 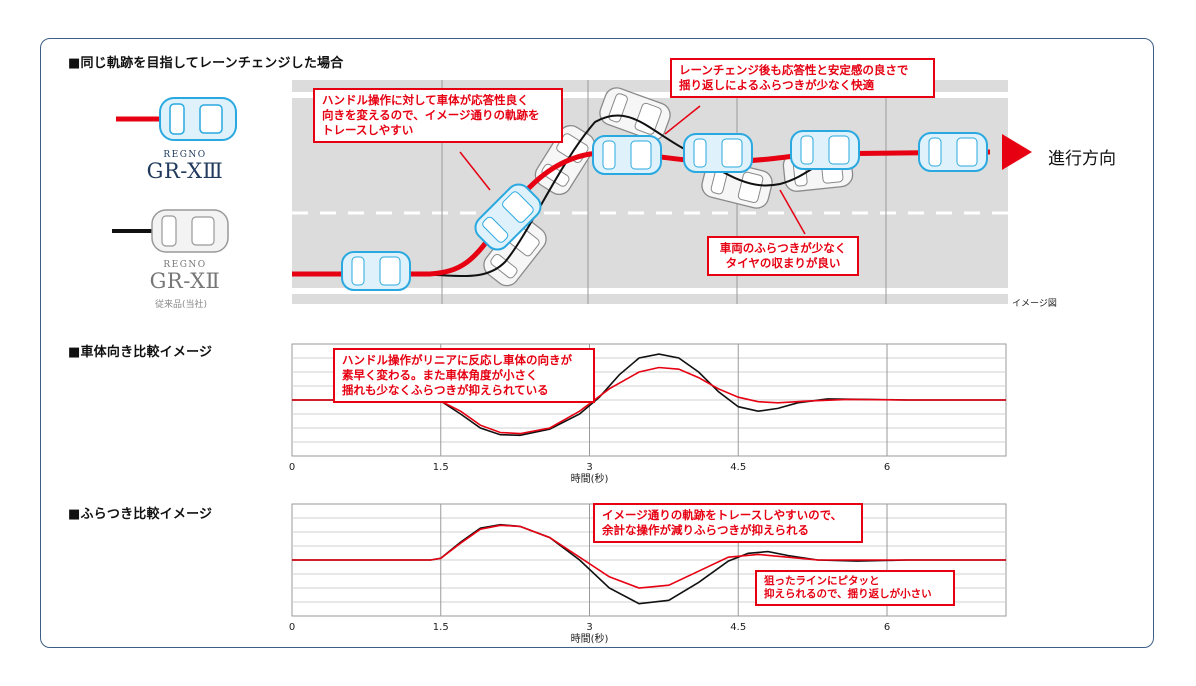 What do you see at coordinates (1082, 159) in the screenshot?
I see `direction-label: 進行方向` at bounding box center [1082, 159].